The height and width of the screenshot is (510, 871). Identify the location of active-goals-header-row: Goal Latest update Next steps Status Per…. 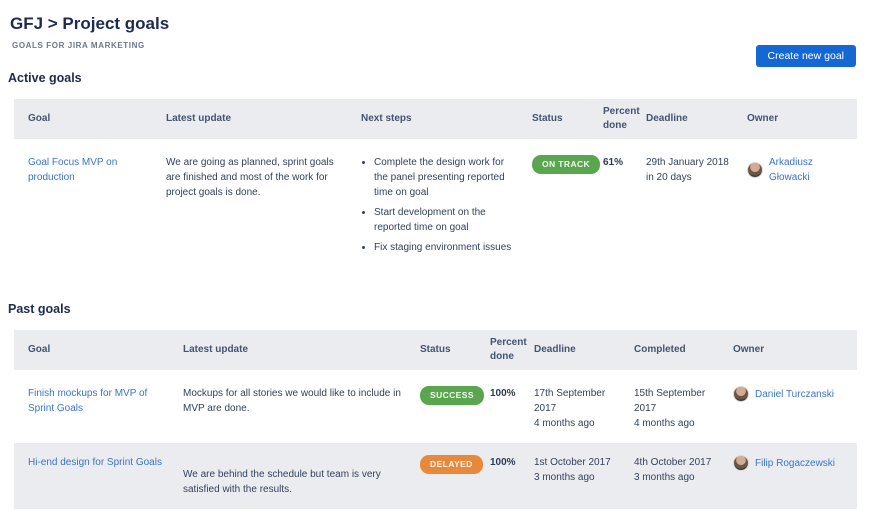
(435, 119).